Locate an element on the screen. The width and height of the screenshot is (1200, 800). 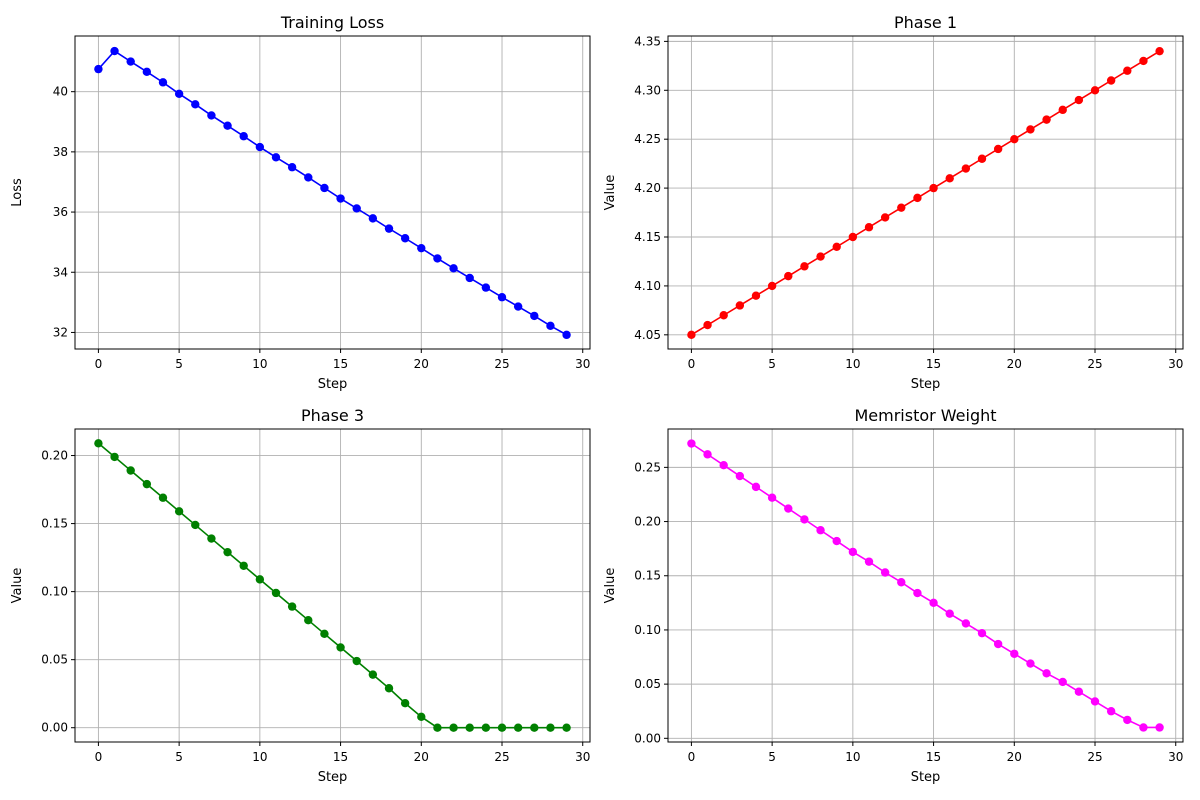
y-tick-label: 4.15 is located at coordinates (647, 237).